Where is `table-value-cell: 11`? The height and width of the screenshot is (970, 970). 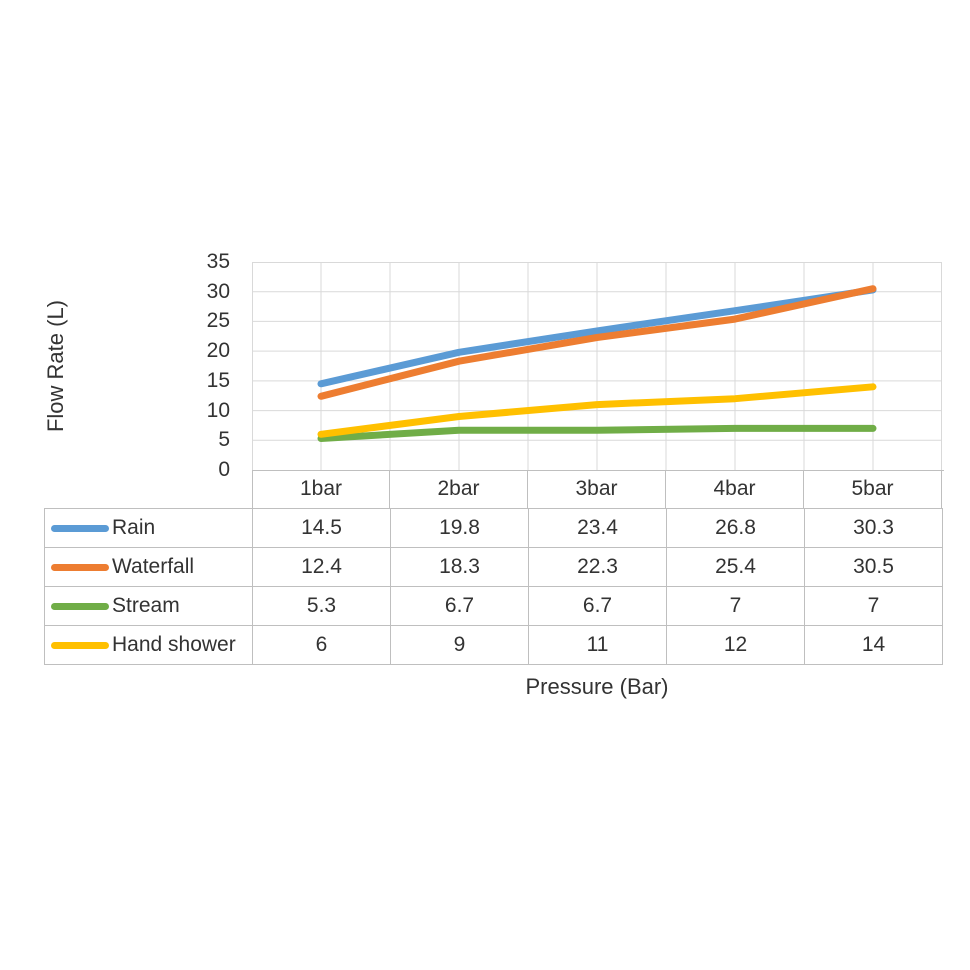 table-value-cell: 11 is located at coordinates (598, 645).